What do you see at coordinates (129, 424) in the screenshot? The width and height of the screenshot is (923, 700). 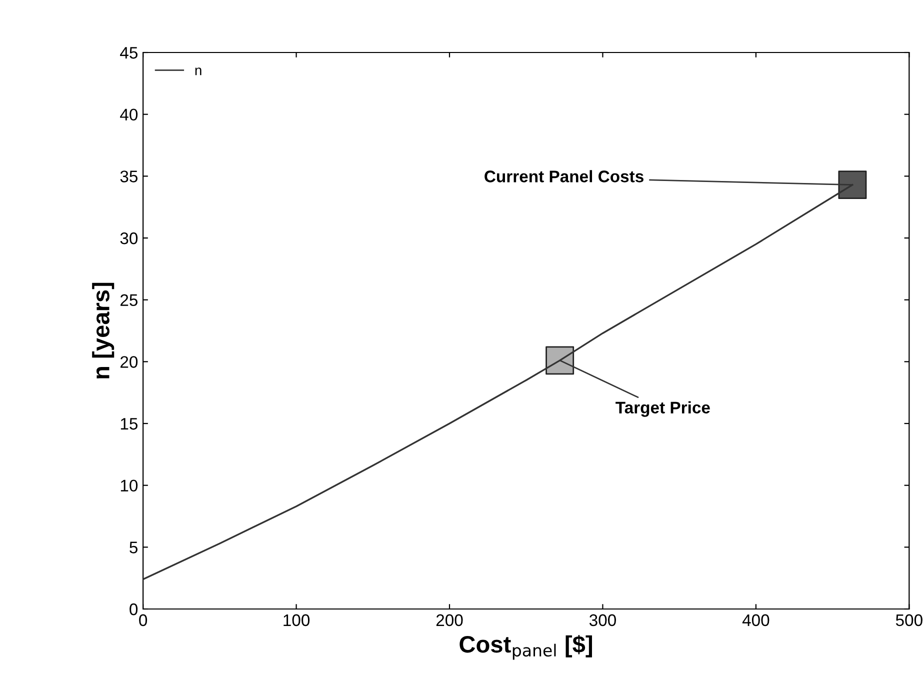 I see `y-tick-label: 15` at bounding box center [129, 424].